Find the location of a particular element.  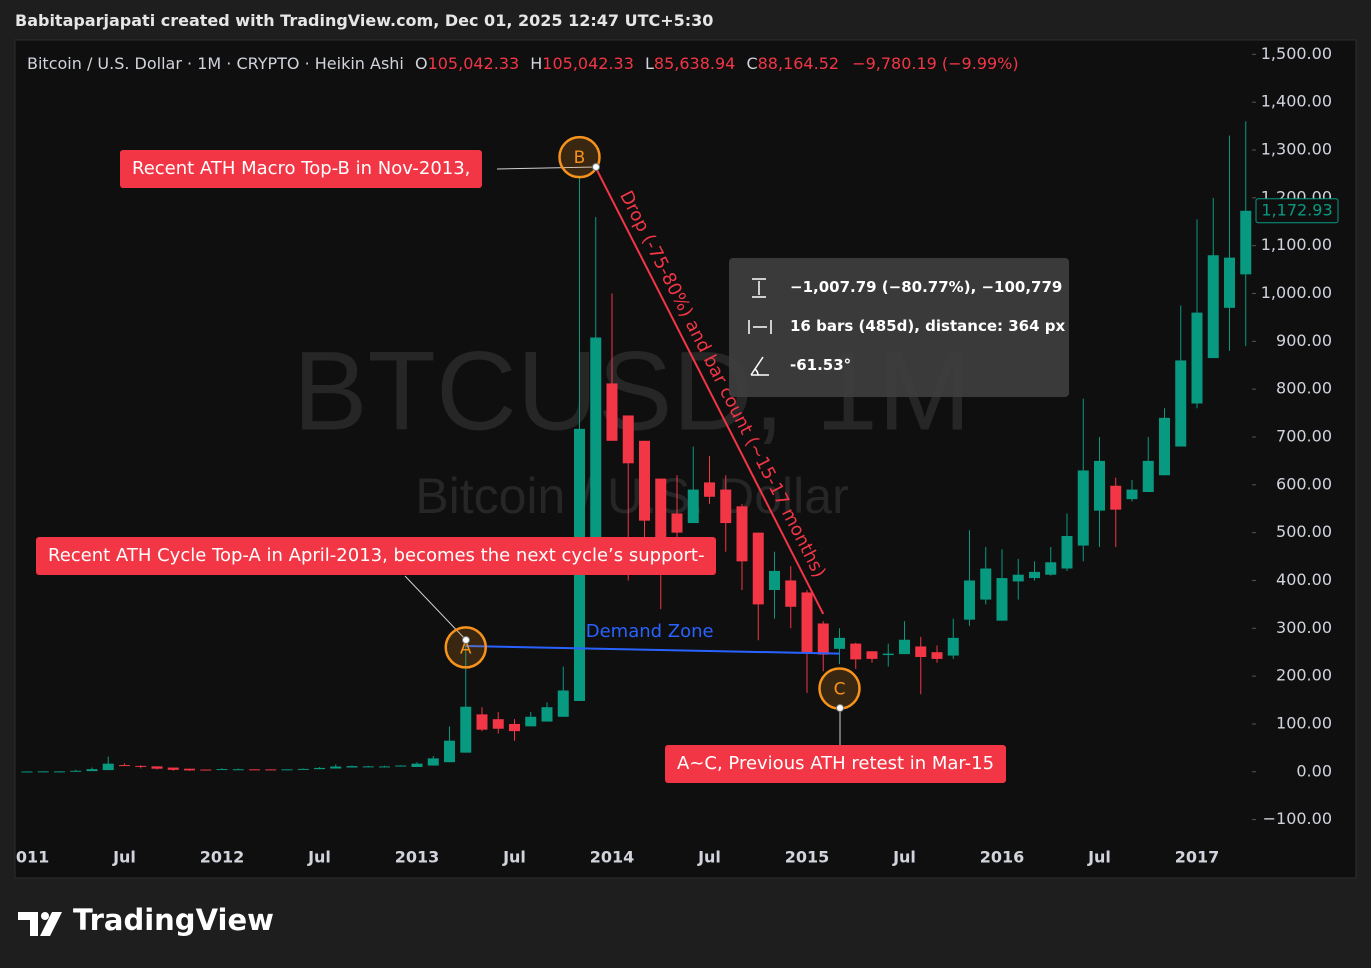

last-price-tag is located at coordinates (1297, 211).